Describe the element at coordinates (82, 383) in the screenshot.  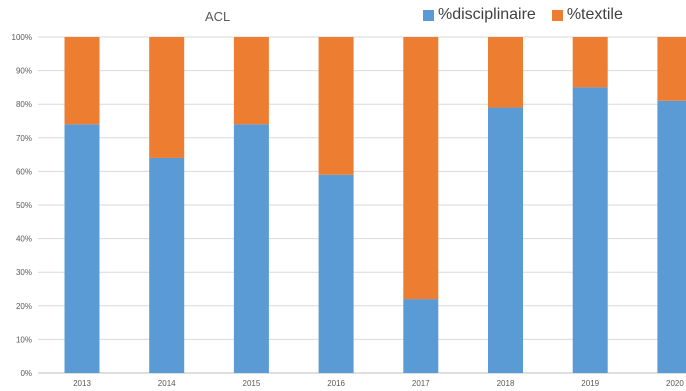
I see `x-tick-label: 2013` at that location.